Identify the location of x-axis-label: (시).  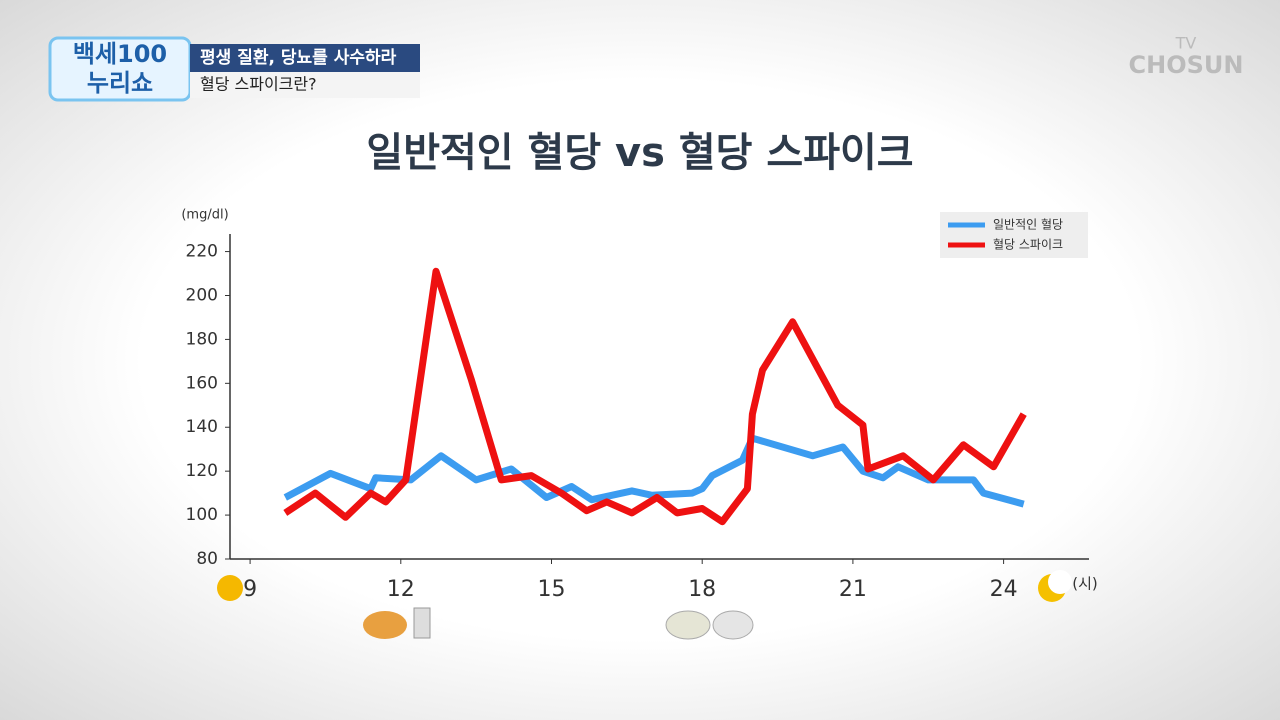
(1085, 584).